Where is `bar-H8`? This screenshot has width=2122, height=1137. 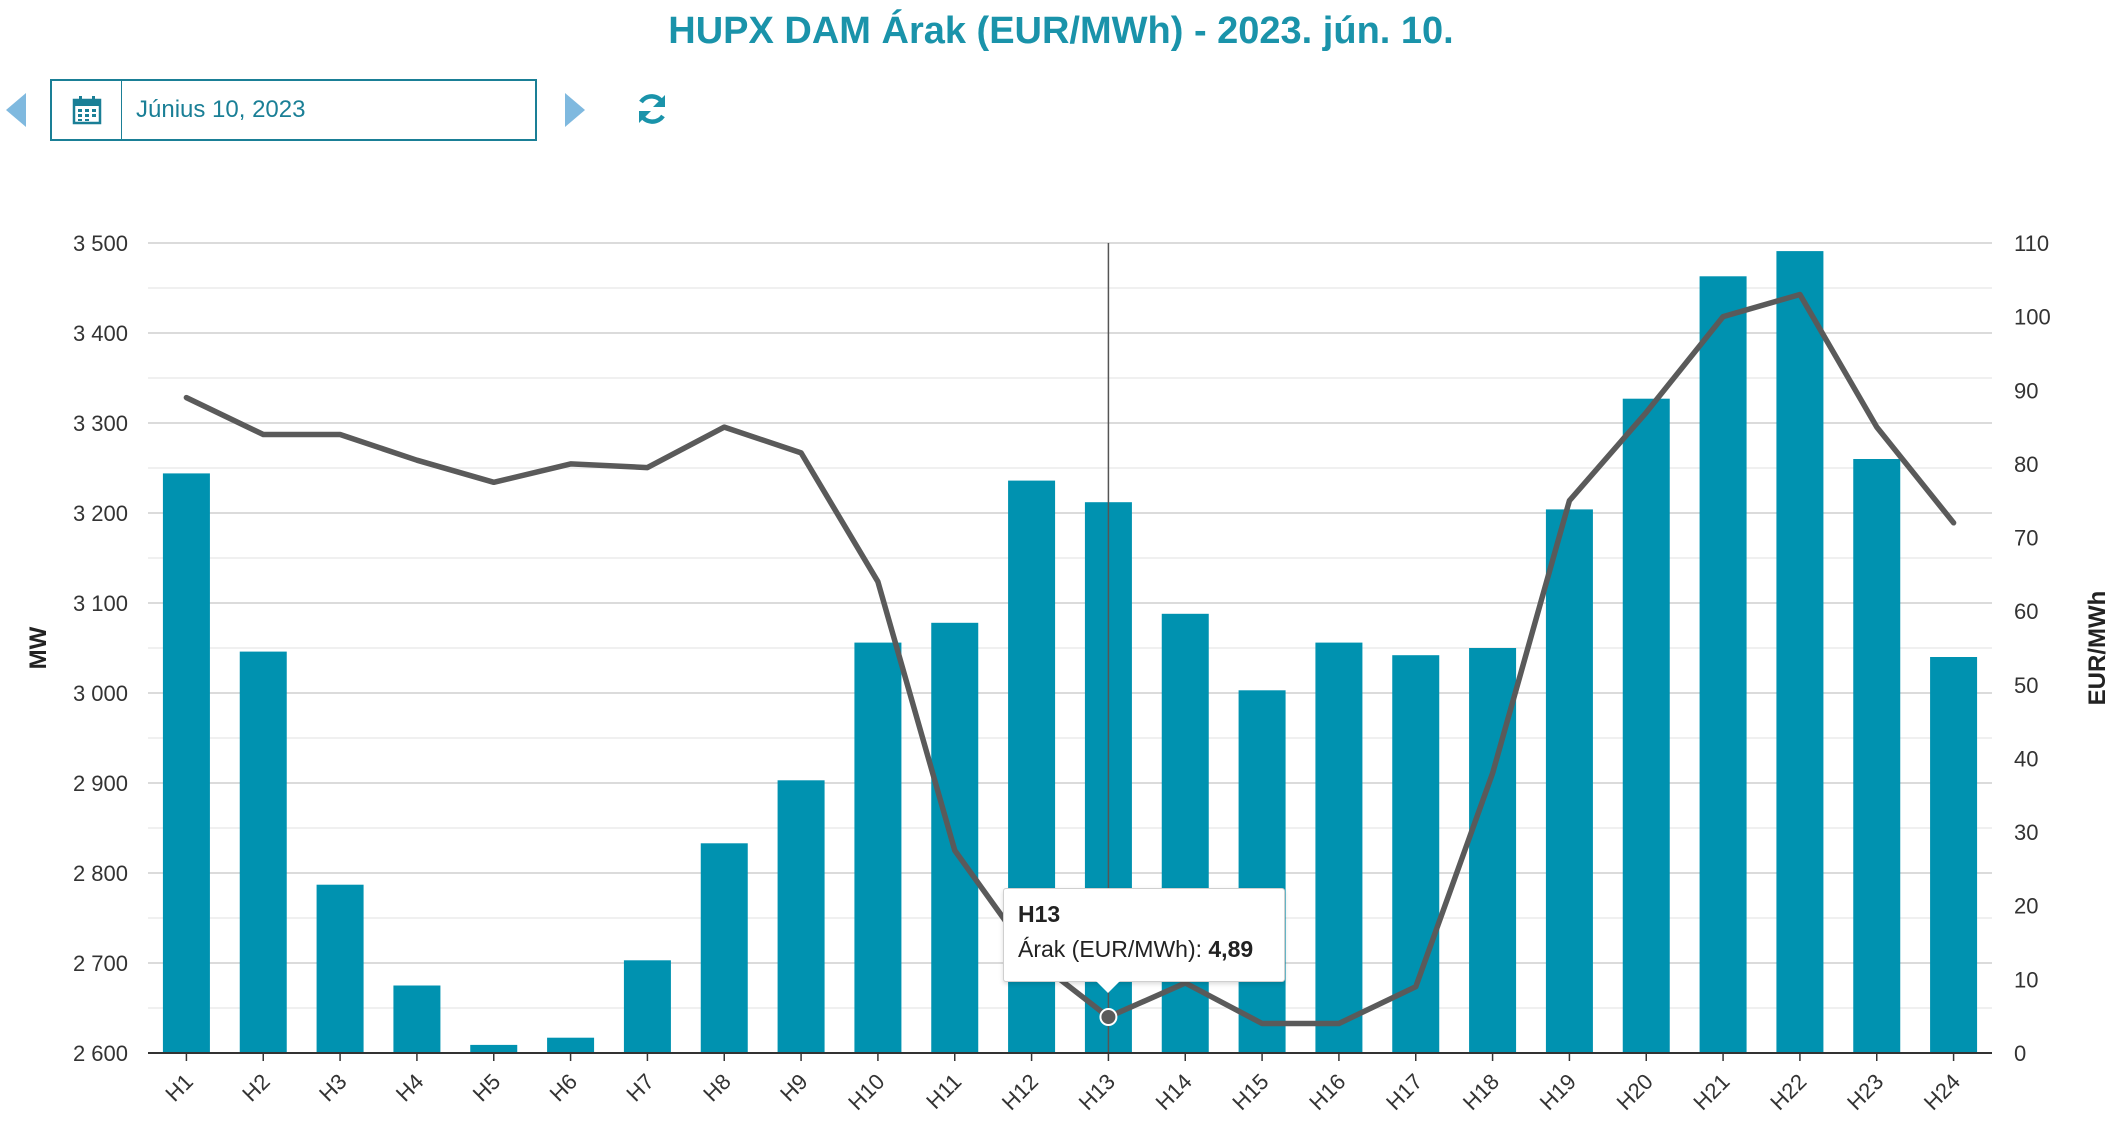
bar-H8 is located at coordinates (724, 948).